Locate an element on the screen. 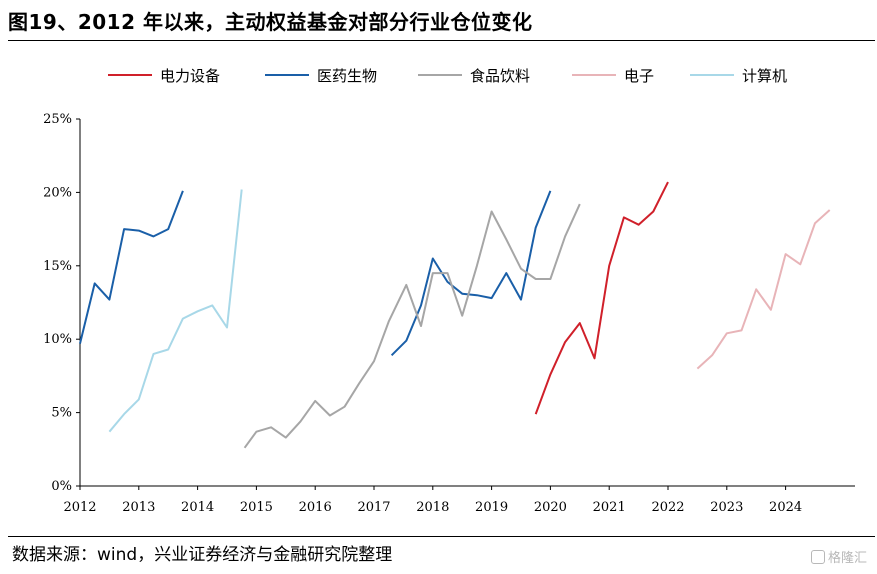 This screenshot has height=574, width=877. watermark: 格隆汇 is located at coordinates (838, 556).